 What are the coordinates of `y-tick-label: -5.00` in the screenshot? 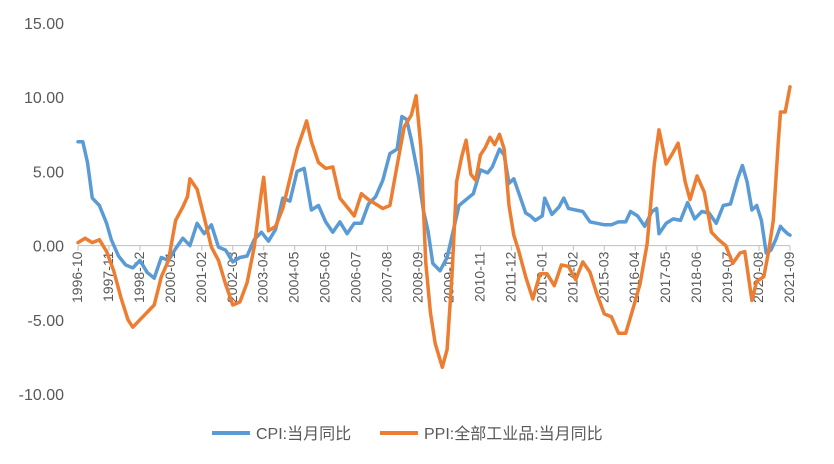 It's located at (46, 321).